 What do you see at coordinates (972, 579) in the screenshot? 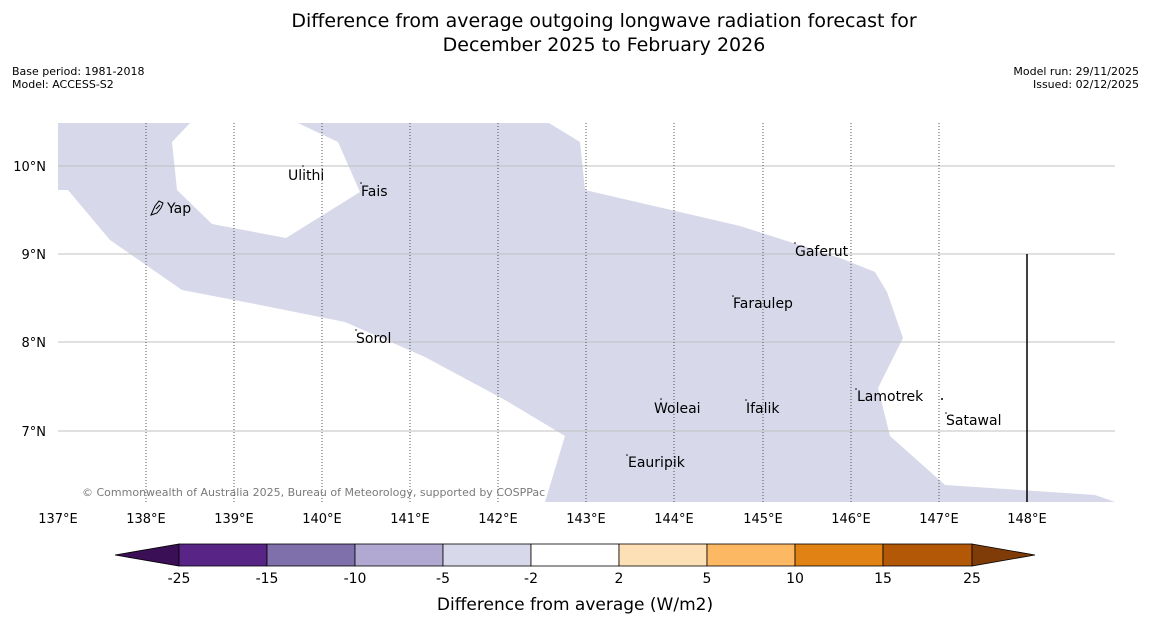
I see `colorbar-tick-9: 25` at bounding box center [972, 579].